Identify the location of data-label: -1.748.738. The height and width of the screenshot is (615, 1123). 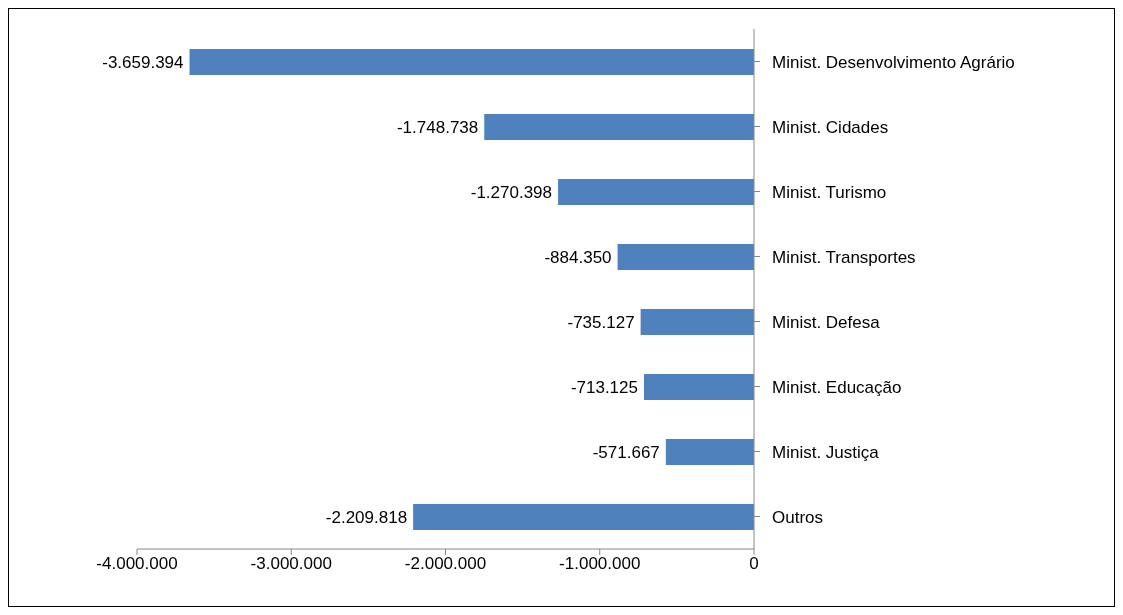
(437, 127).